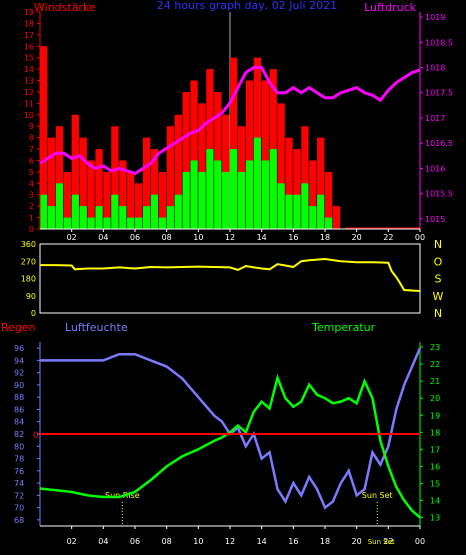 This screenshot has height=555, width=466. I want to click on time-tick-label: 00, so click(420, 541).